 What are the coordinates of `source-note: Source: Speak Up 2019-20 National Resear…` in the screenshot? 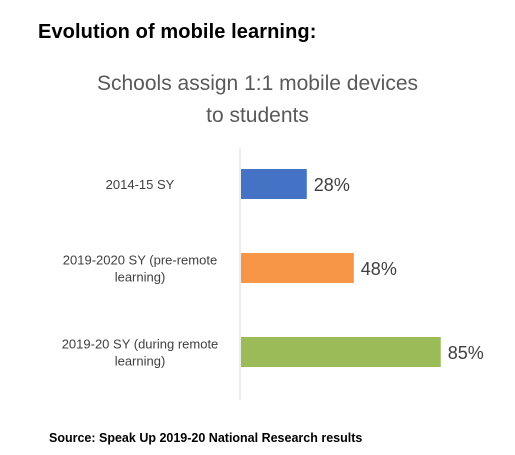 It's located at (206, 438).